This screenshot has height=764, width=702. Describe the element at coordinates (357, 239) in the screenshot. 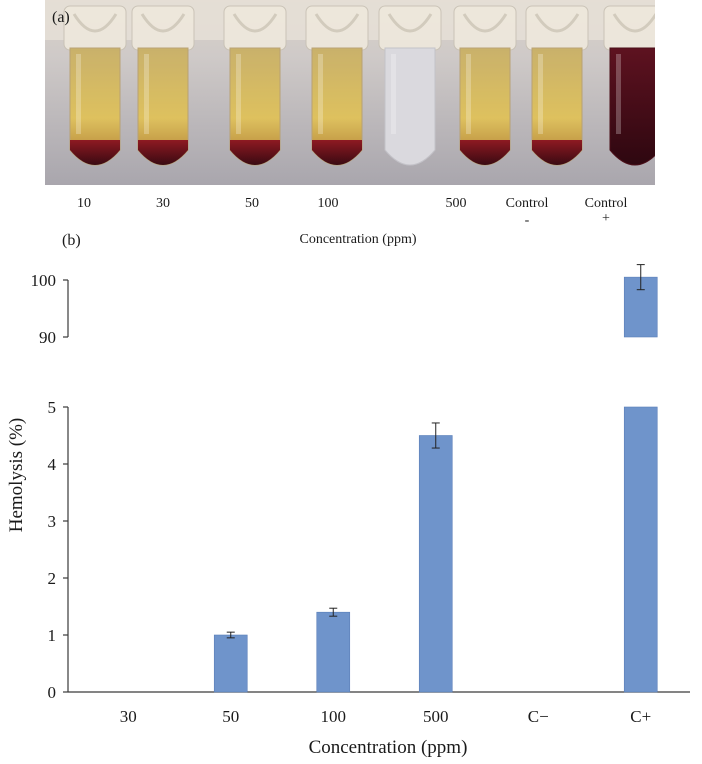

I see `panel-a-xlabel: Concentration (ppm)` at that location.